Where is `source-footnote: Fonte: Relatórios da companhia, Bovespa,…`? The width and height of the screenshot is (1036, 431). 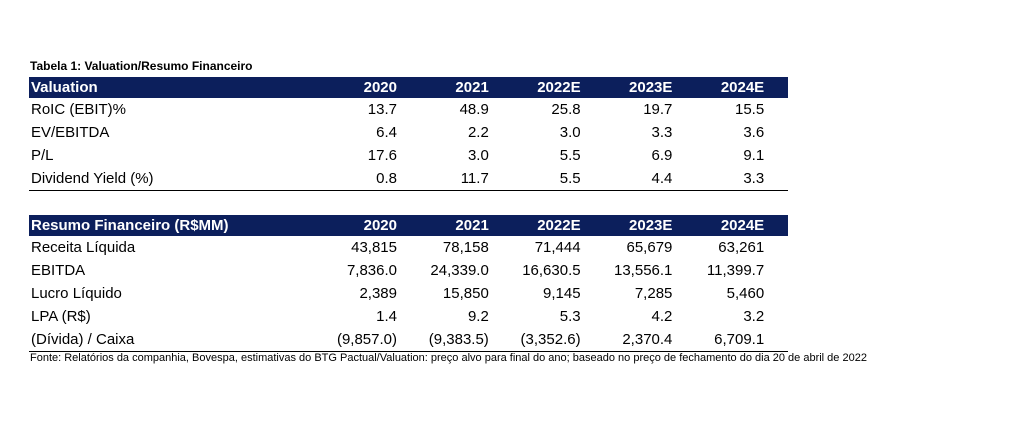
source-footnote: Fonte: Relatórios da companhia, Bovespa,… is located at coordinates (448, 358).